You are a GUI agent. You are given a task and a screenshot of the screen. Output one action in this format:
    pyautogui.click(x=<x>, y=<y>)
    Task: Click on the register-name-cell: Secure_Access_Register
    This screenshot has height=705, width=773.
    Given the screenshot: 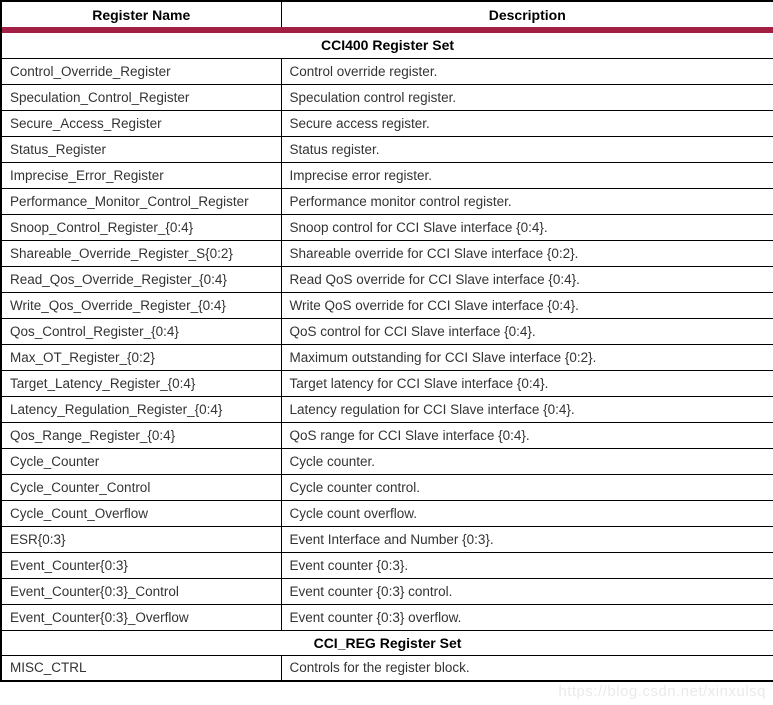 What is the action you would take?
    pyautogui.click(x=141, y=123)
    